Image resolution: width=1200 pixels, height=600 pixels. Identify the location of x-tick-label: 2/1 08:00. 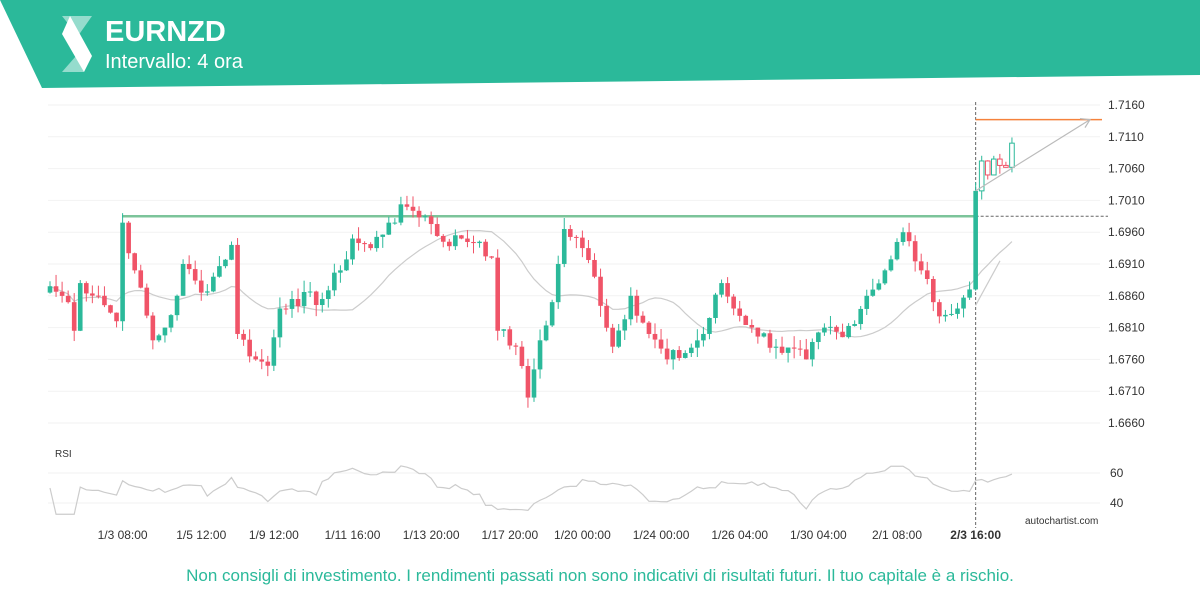
(897, 535).